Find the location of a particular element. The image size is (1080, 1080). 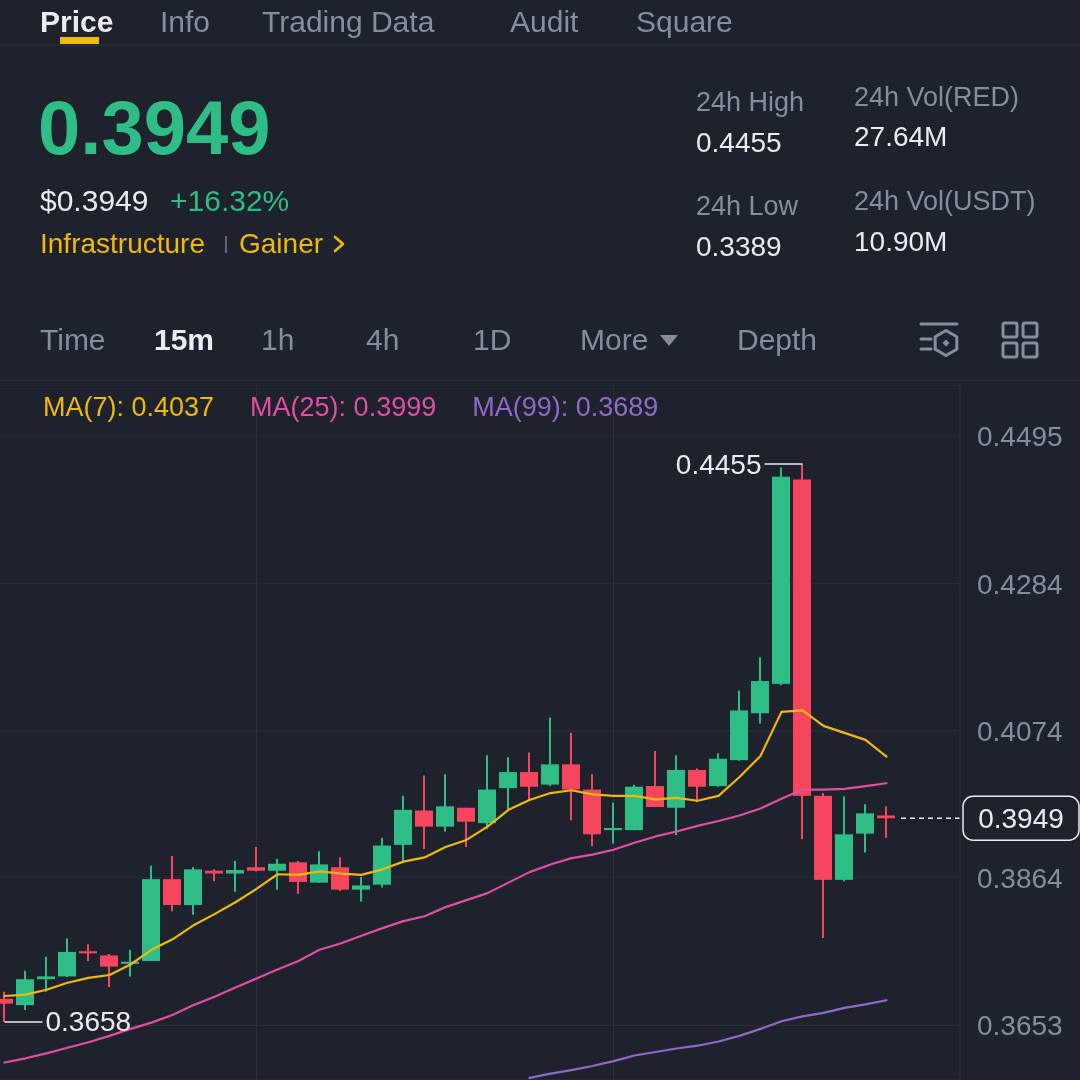

text: 1h is located at coordinates (278, 340).